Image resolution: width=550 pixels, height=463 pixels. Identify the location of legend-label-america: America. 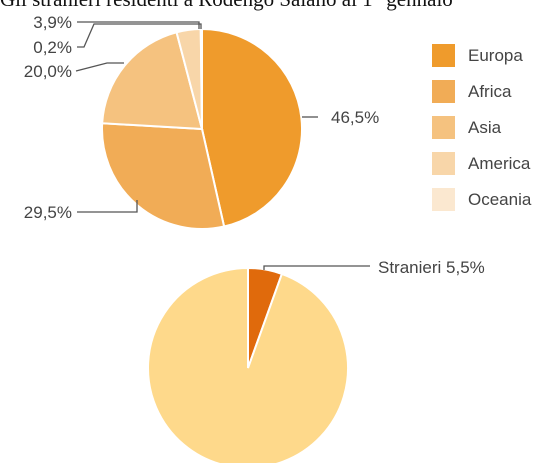
(499, 163).